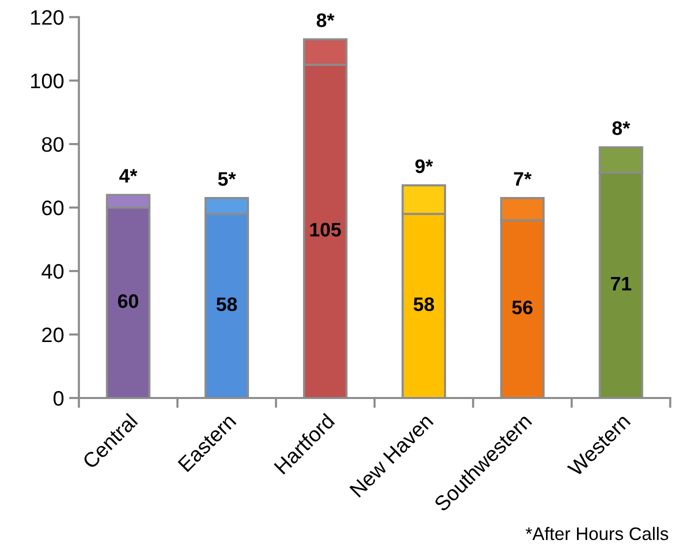 Image resolution: width=686 pixels, height=552 pixels. I want to click on y-tick-label: 20, so click(53, 335).